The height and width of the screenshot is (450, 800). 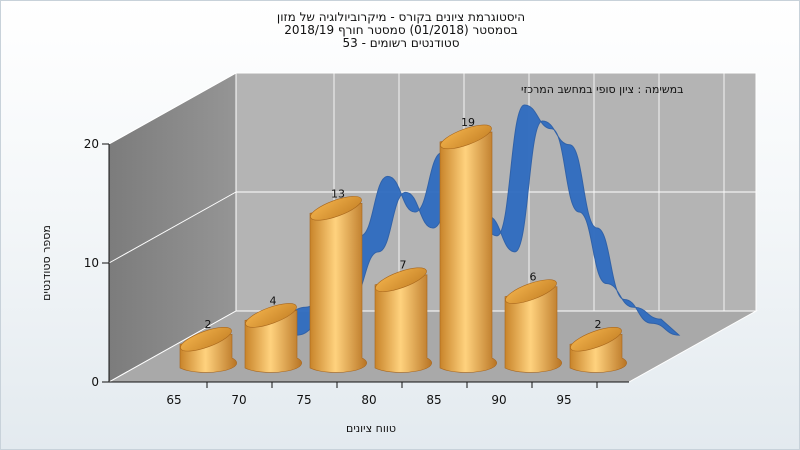 I want to click on x-tick-label: 65, so click(x=173, y=400).